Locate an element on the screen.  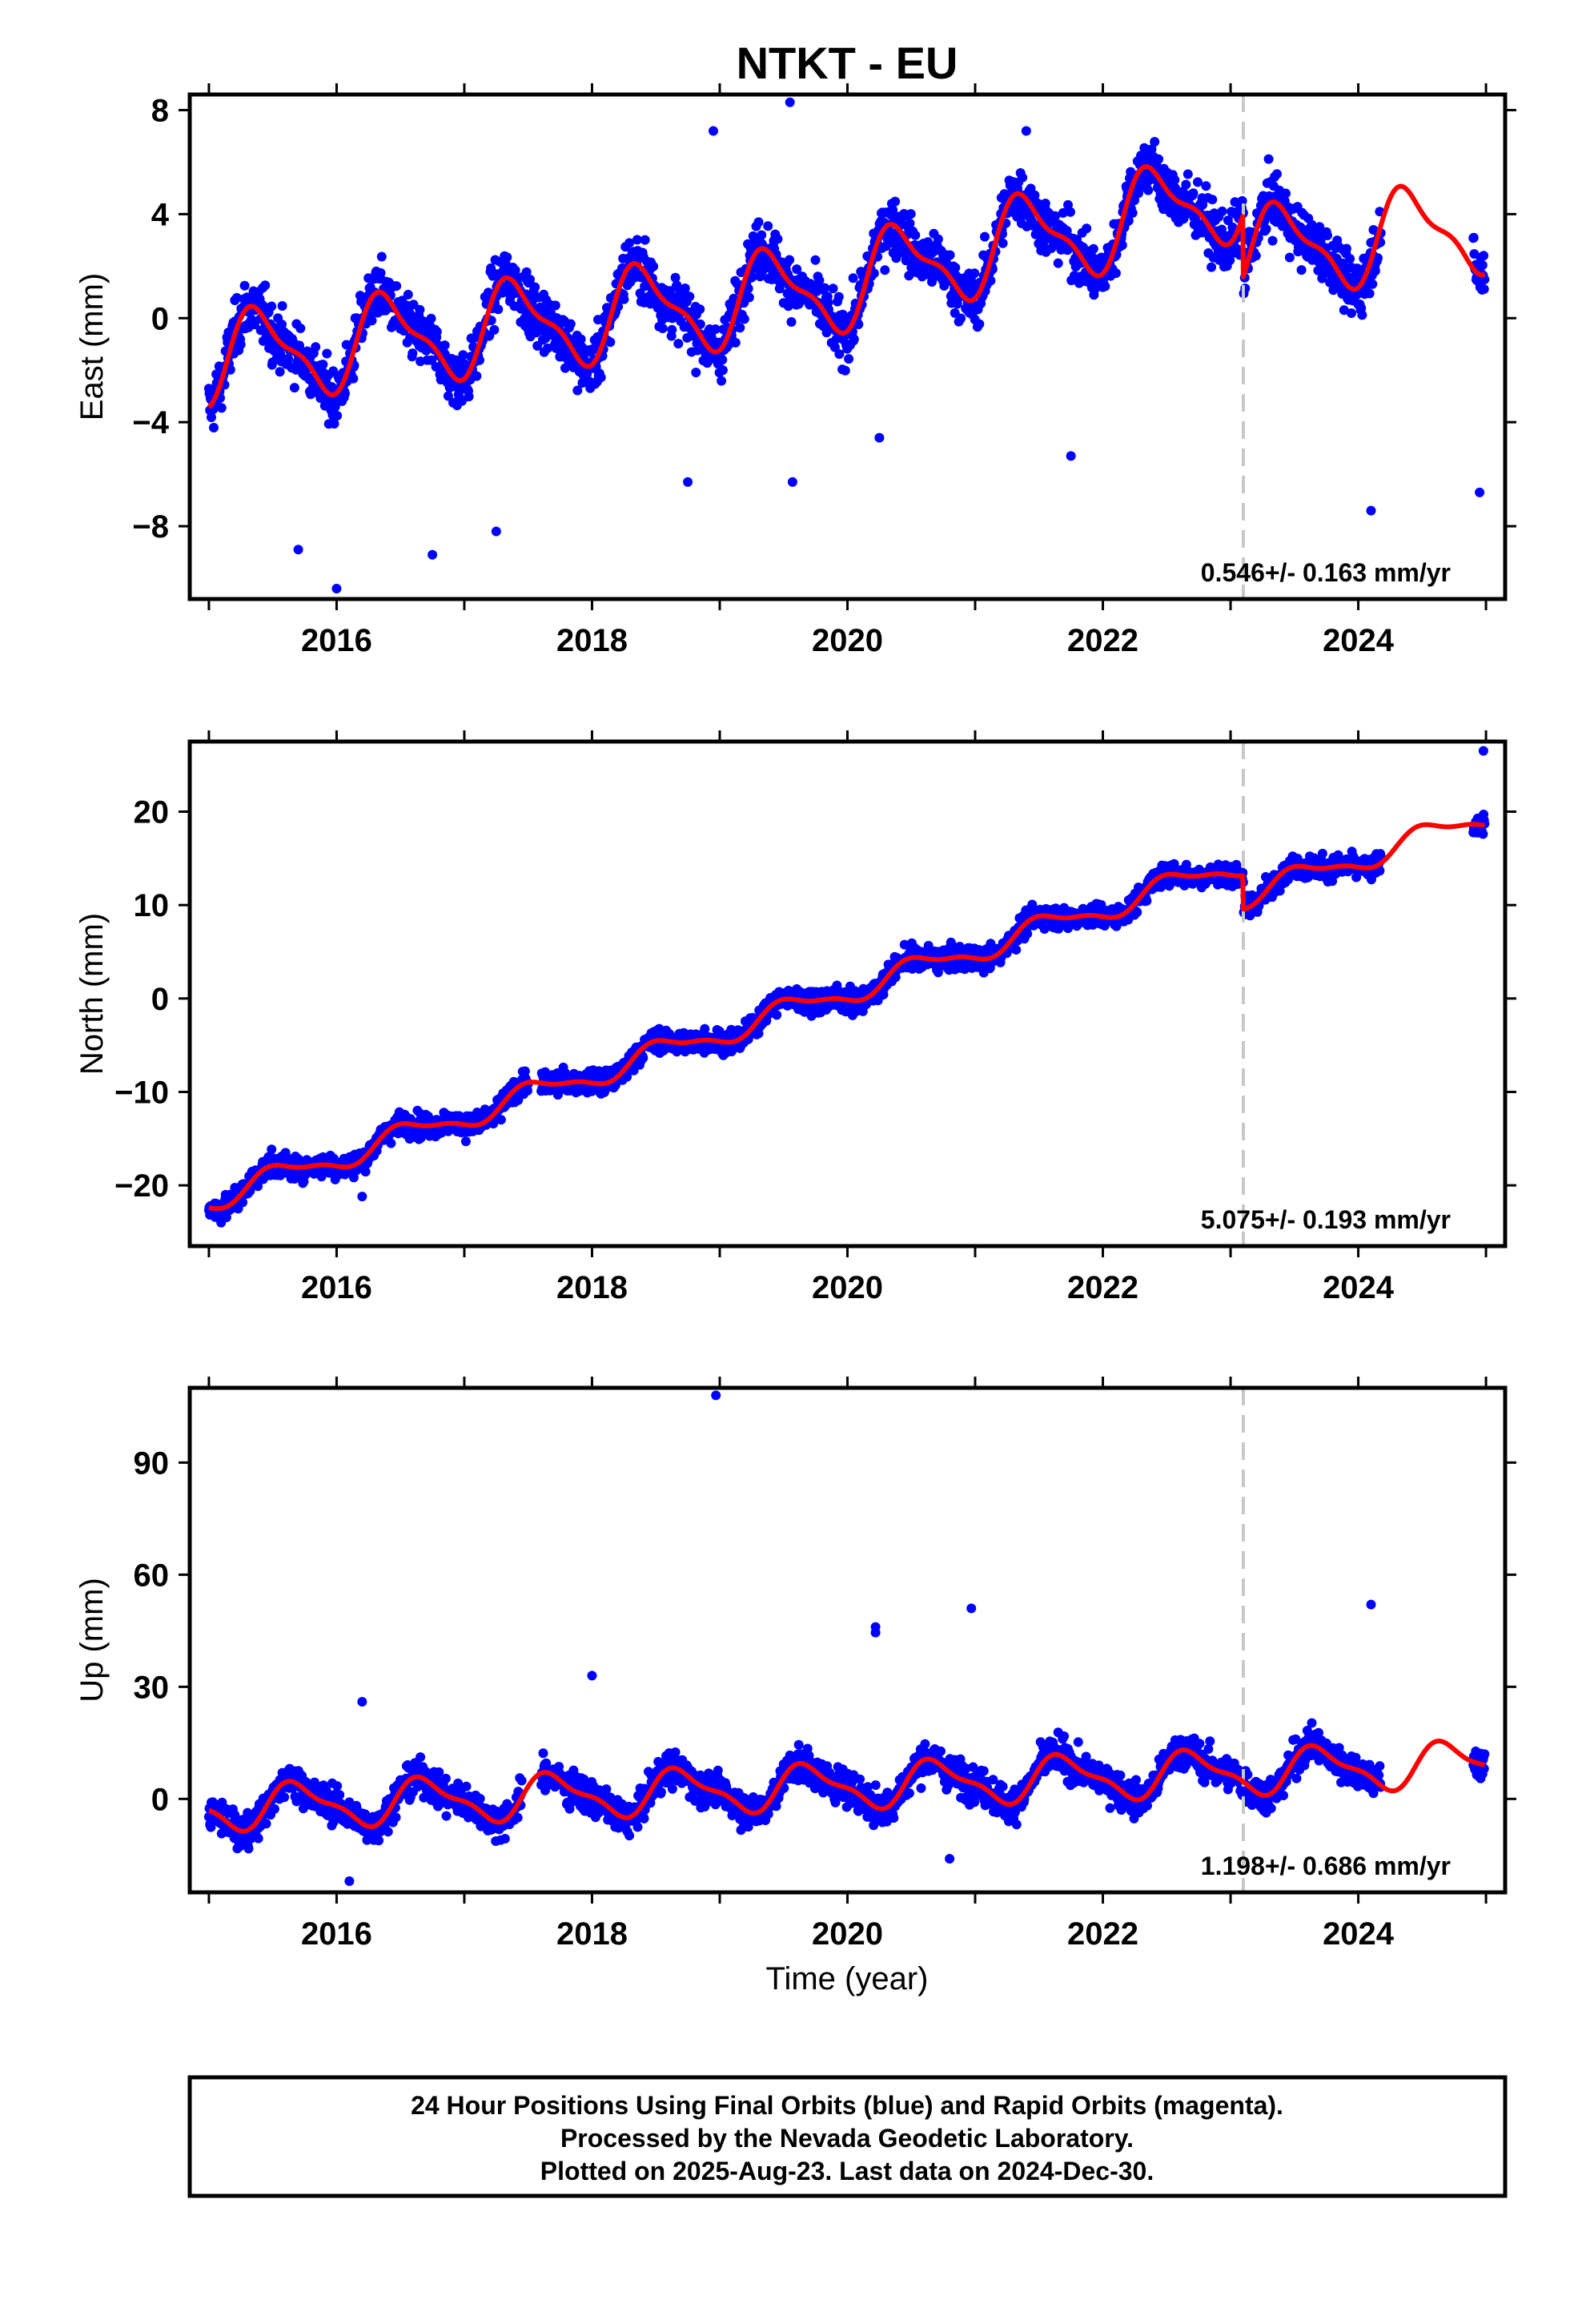
north-rate-label: 5.075+/- 0.193 mm/yr is located at coordinates (1326, 1219).